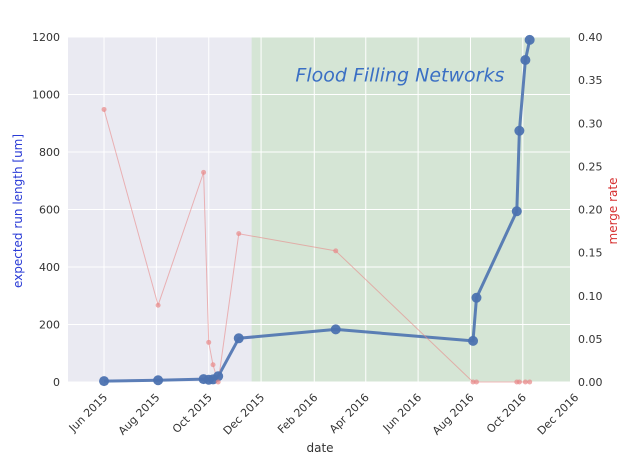  I want to click on x-axis-title: date, so click(319, 448).